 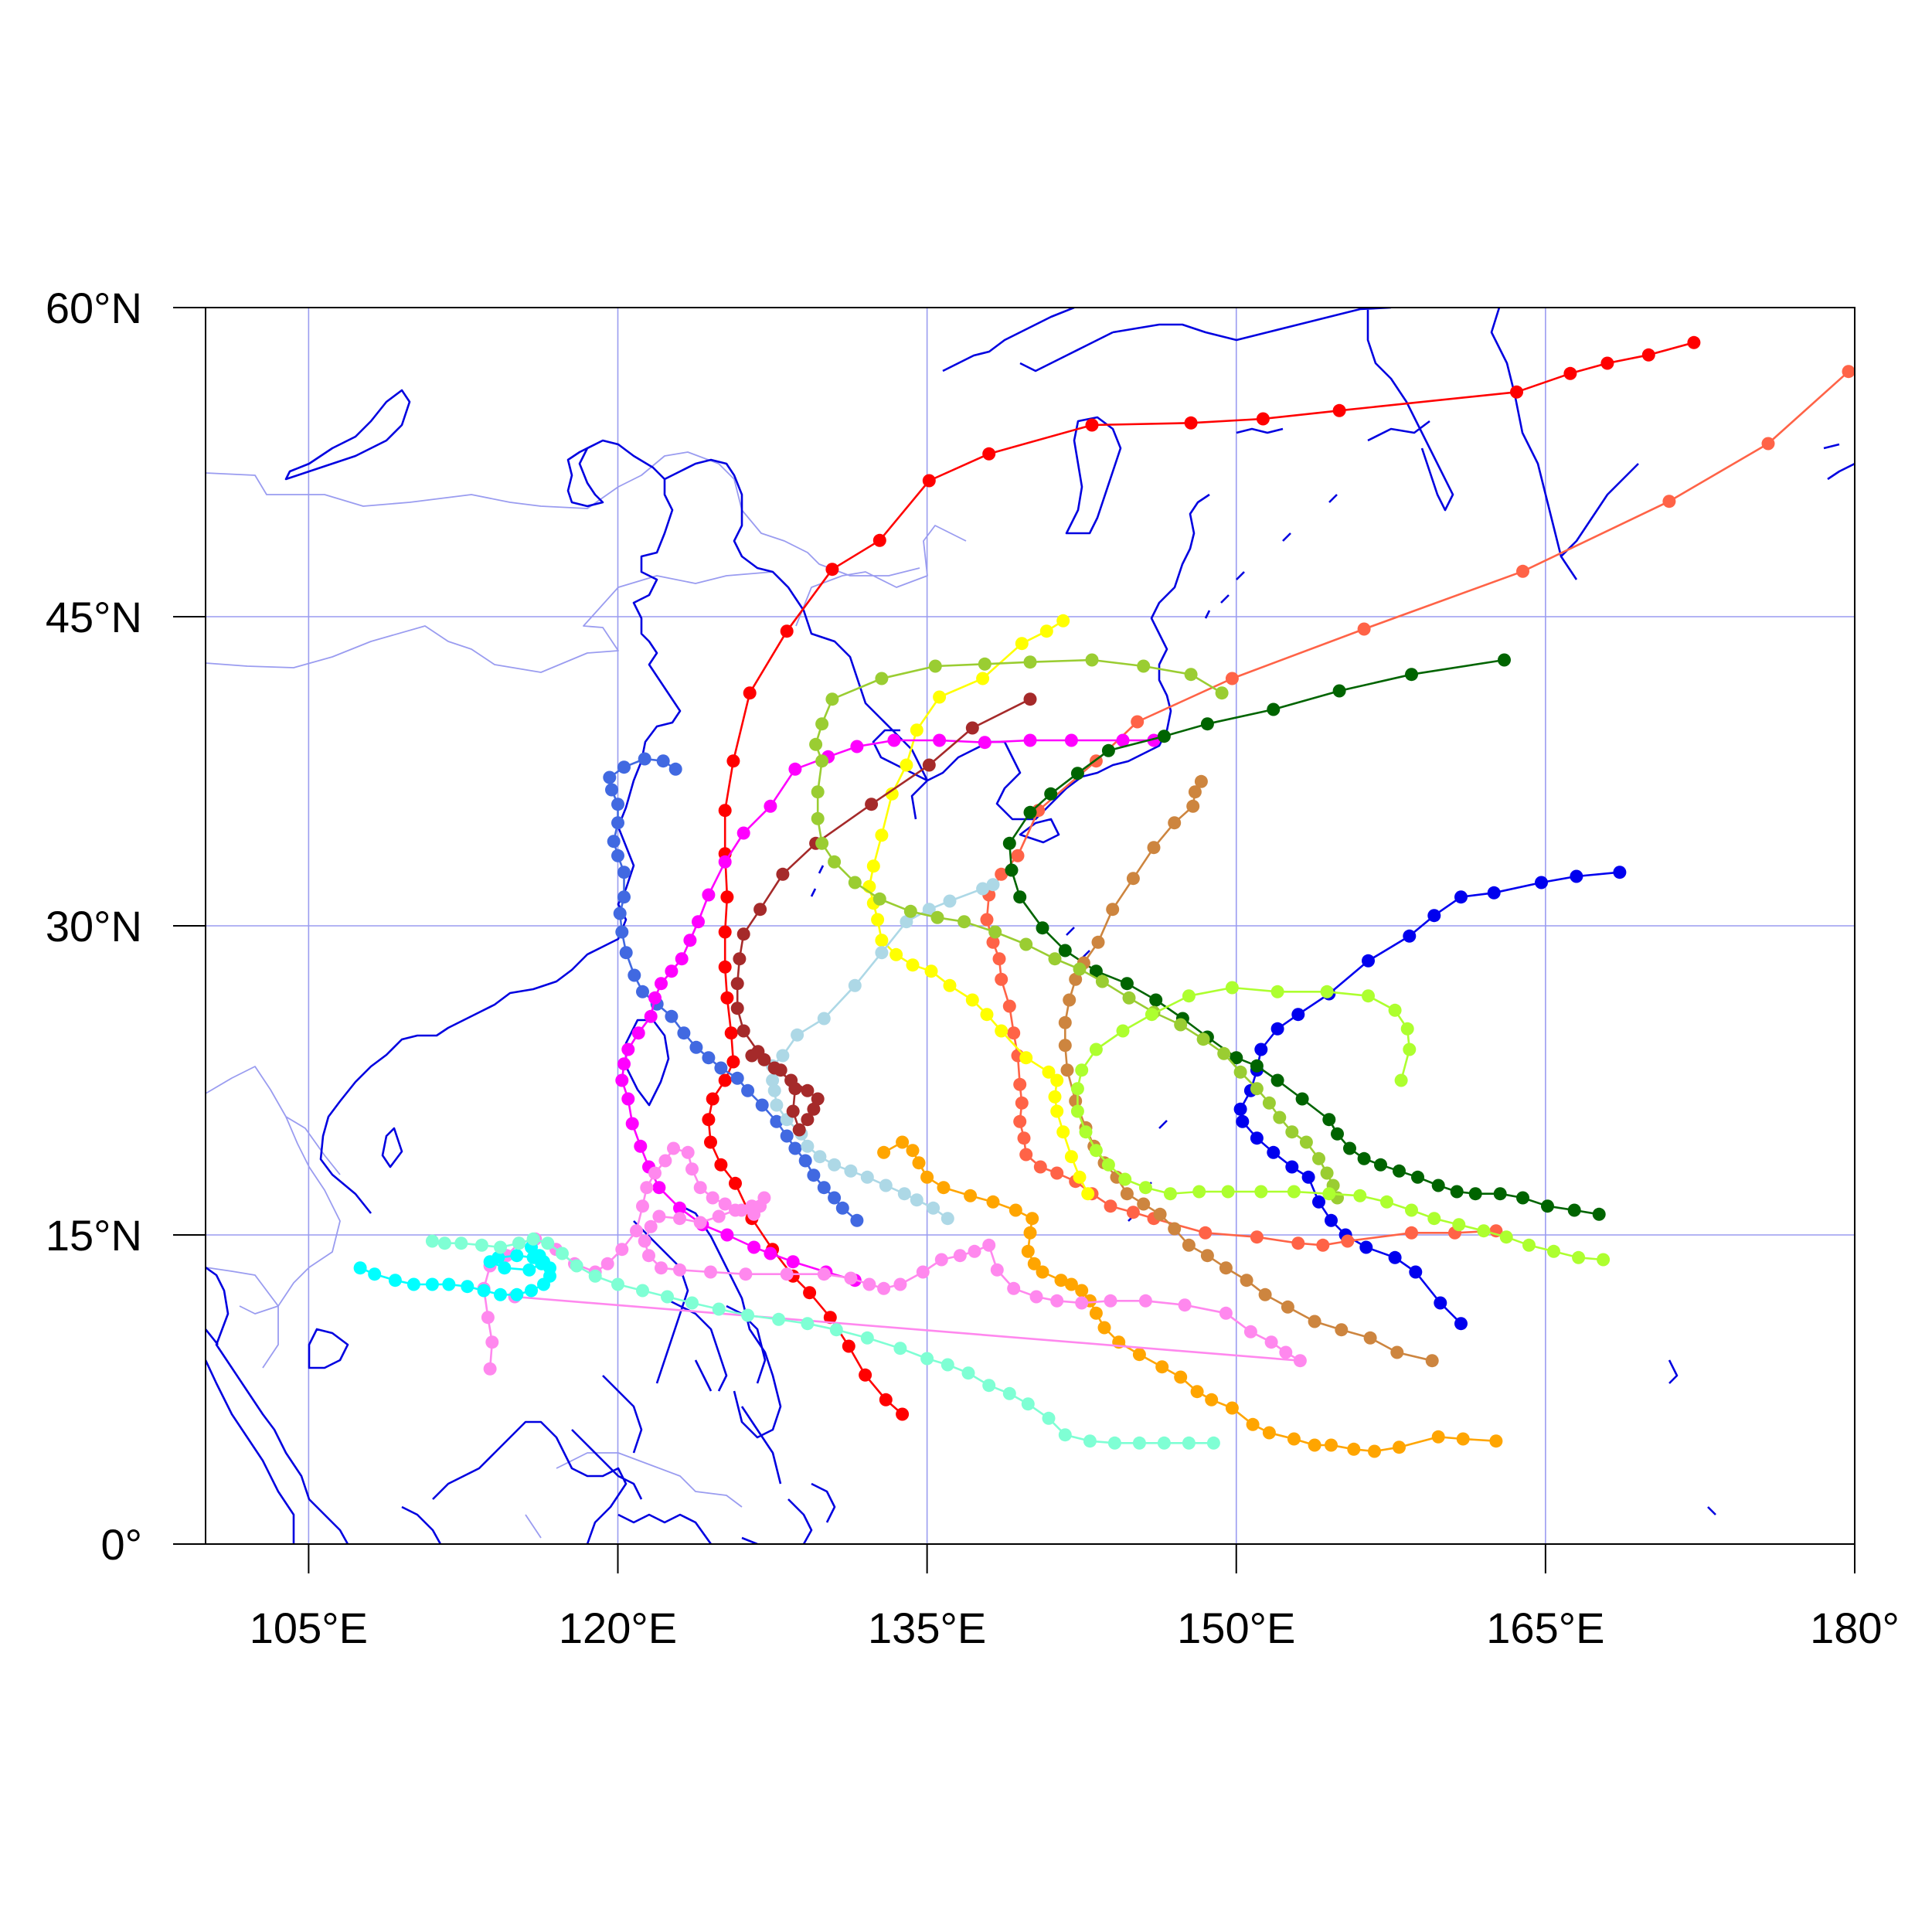 What do you see at coordinates (94, 927) in the screenshot?
I see `lat-tick-label: 30°N` at bounding box center [94, 927].